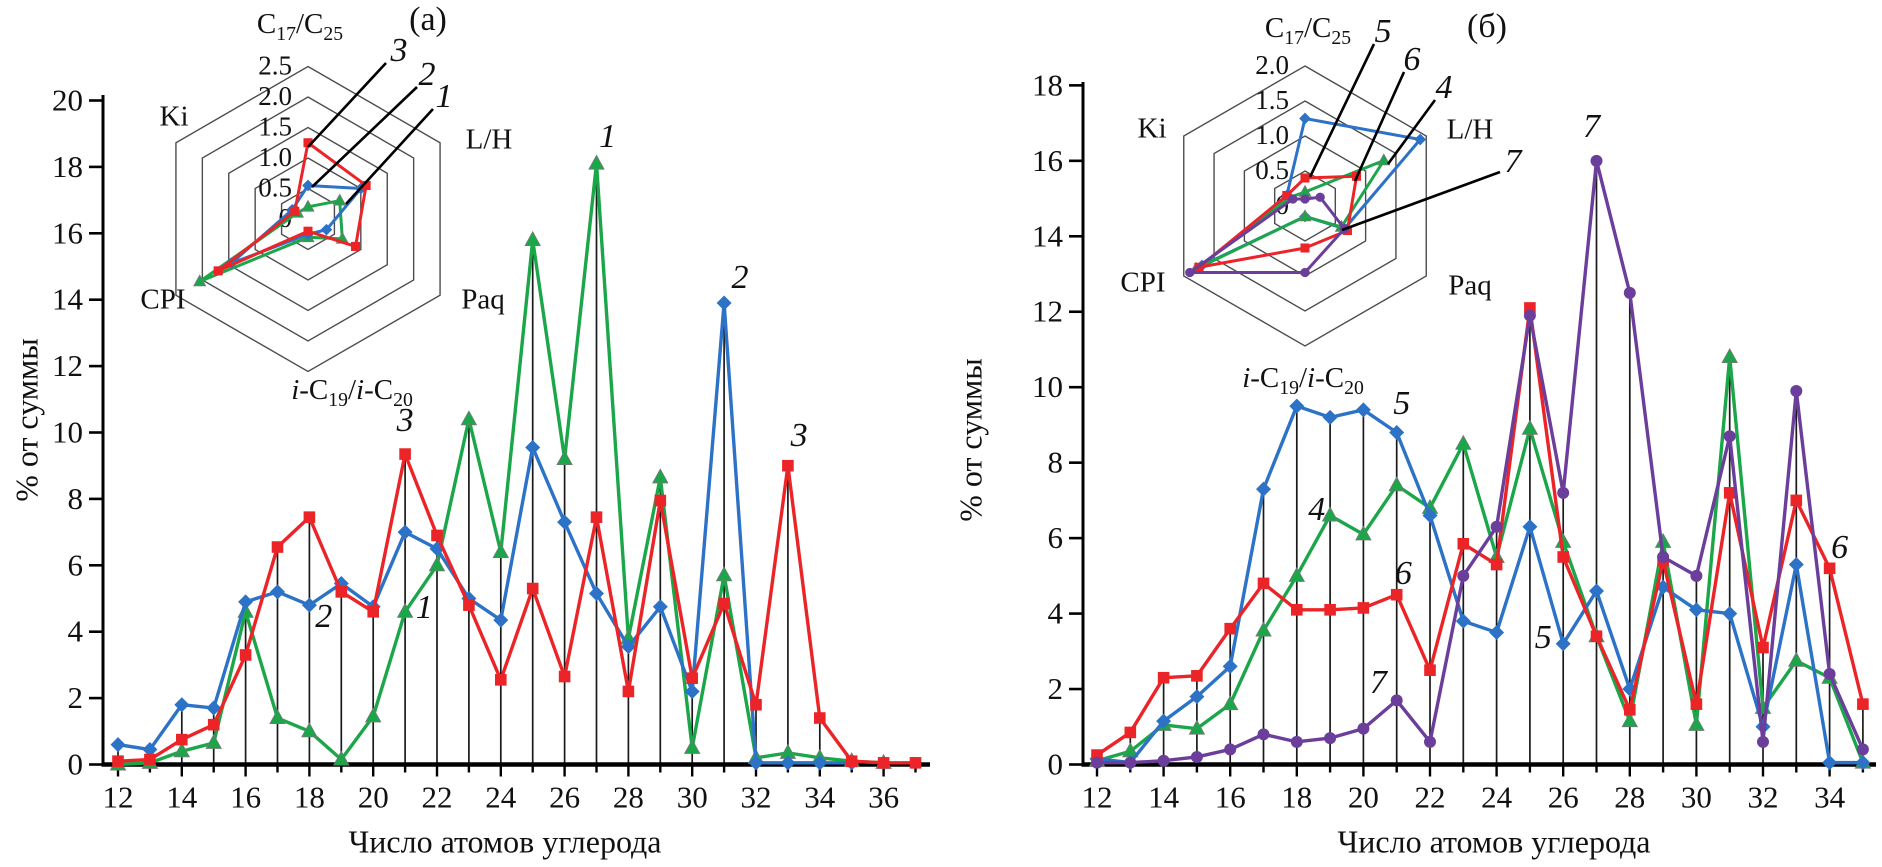 The width and height of the screenshot is (1882, 867). What do you see at coordinates (67, 100) in the screenshot?
I see `y-tick-label: 20` at bounding box center [67, 100].